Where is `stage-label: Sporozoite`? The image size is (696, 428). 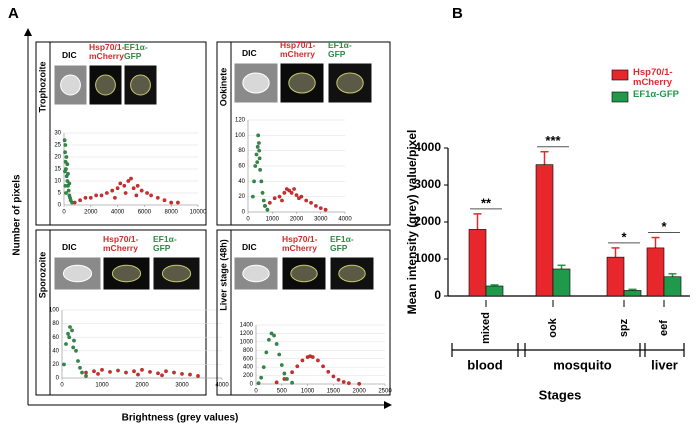
stage-label: Sporozoite is located at coordinates (42, 275).